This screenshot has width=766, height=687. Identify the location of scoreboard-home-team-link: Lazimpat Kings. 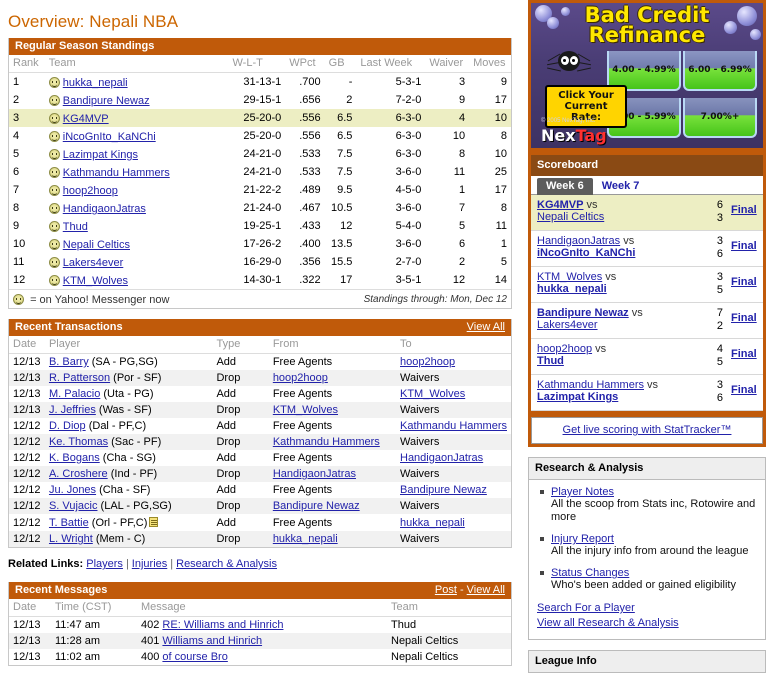
(578, 397).